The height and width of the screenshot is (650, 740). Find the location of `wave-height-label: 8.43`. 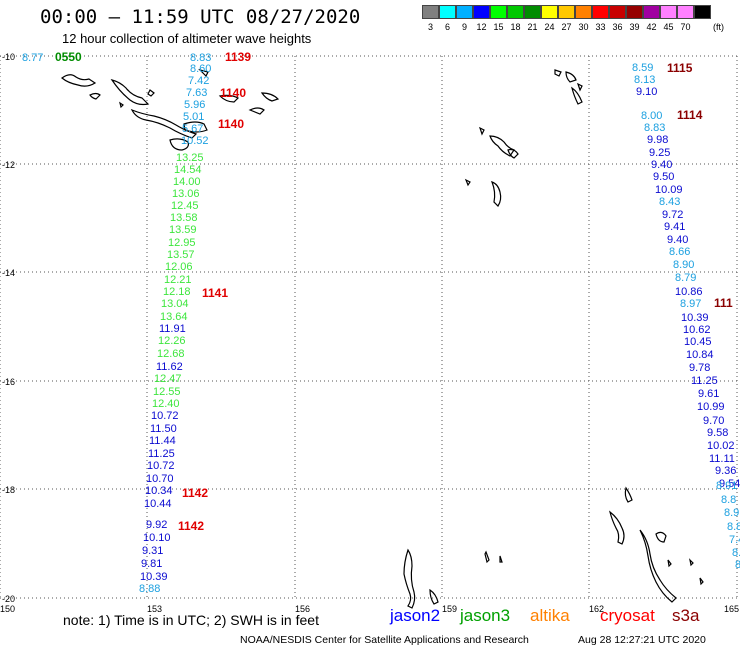

wave-height-label: 8.43 is located at coordinates (669, 202).